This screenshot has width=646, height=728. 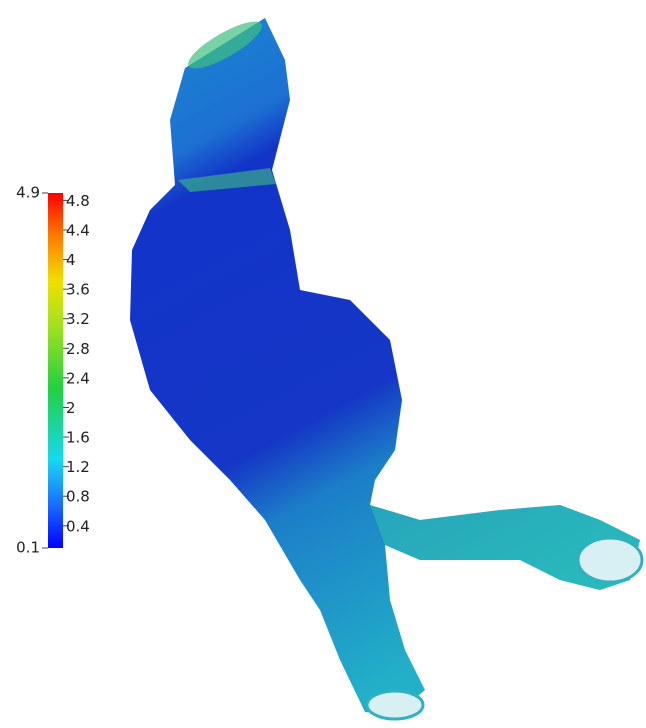 I want to click on tick-label: 0.4, so click(x=78, y=526).